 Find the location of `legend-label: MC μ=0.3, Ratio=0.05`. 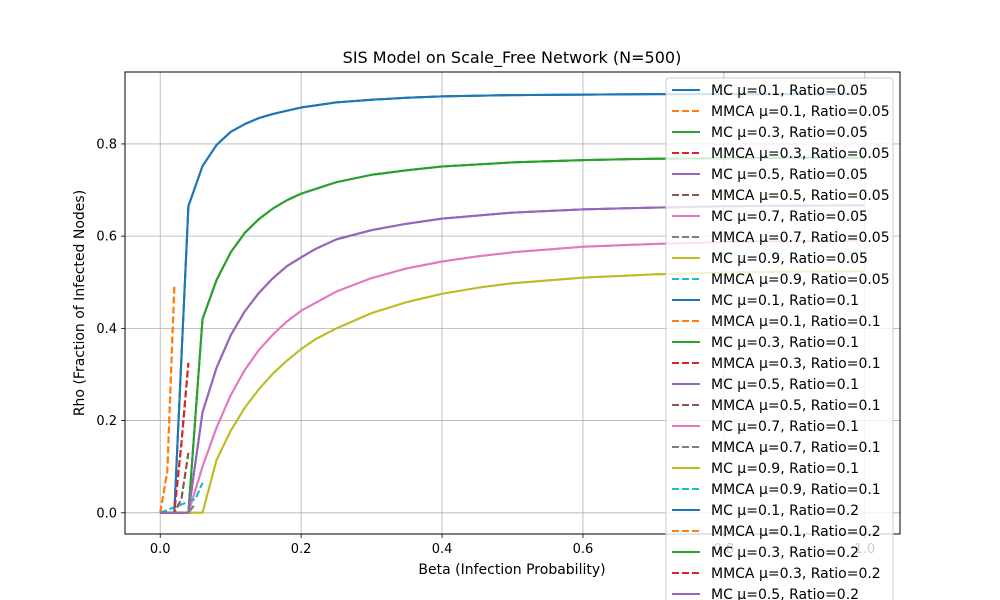

legend-label: MC μ=0.3, Ratio=0.05 is located at coordinates (789, 133).